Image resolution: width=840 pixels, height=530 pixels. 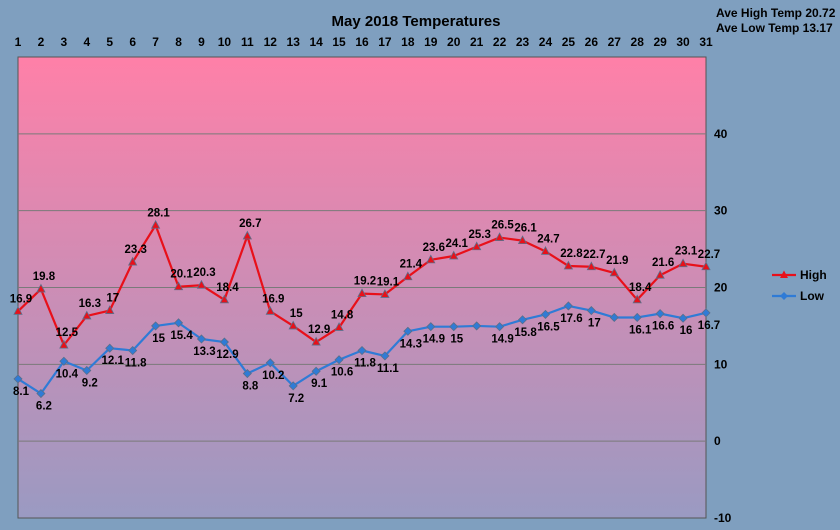 I want to click on high-data-label: 19.2, so click(x=365, y=282).